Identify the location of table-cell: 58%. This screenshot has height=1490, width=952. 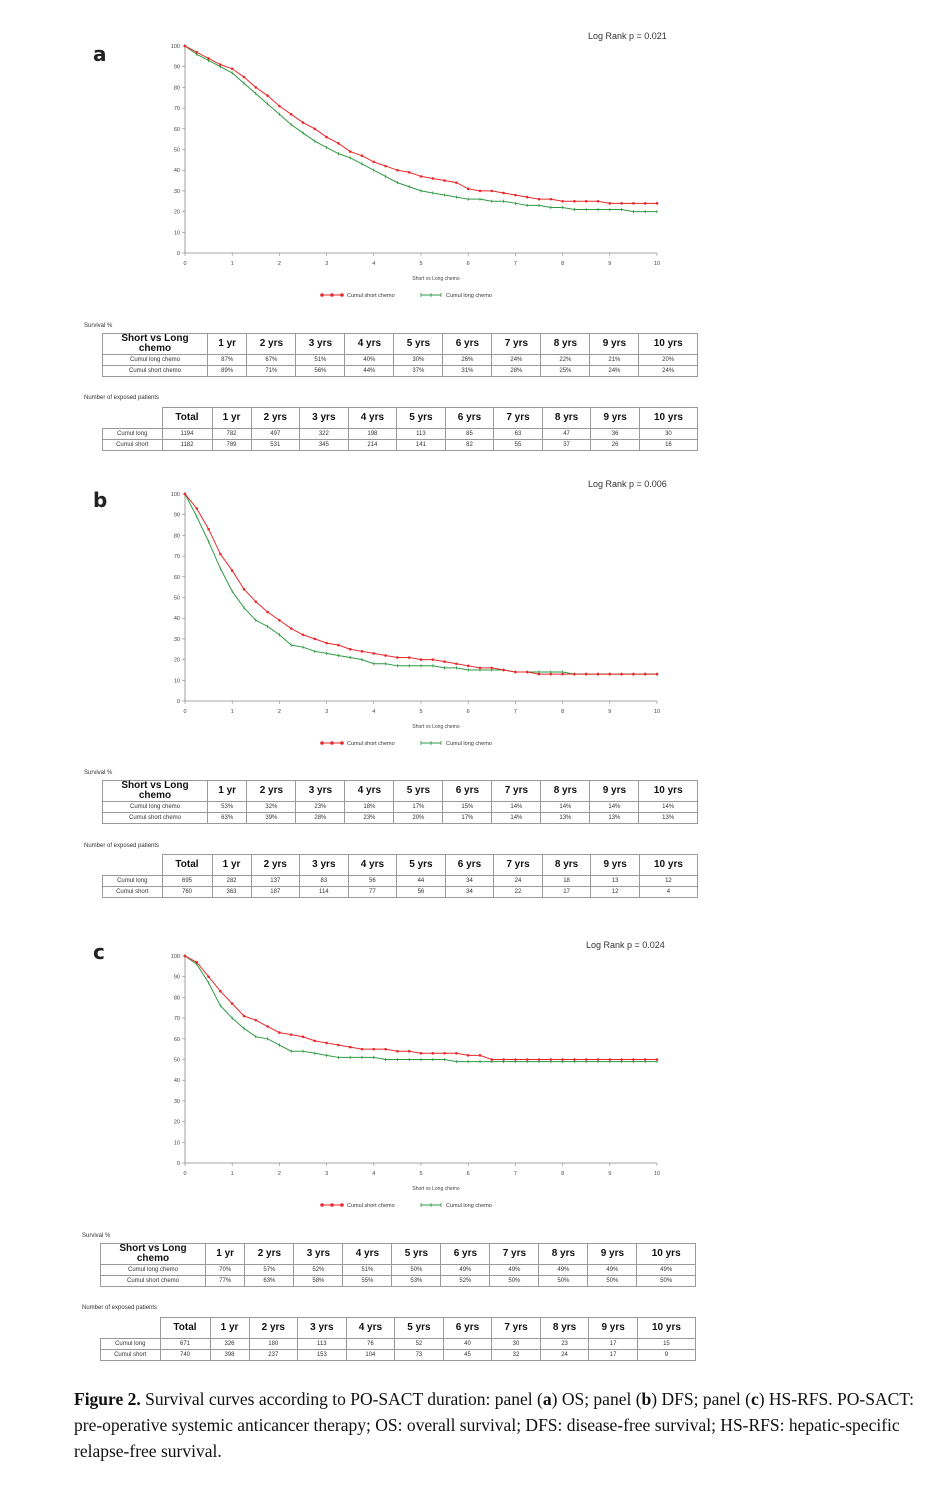
(318, 1281).